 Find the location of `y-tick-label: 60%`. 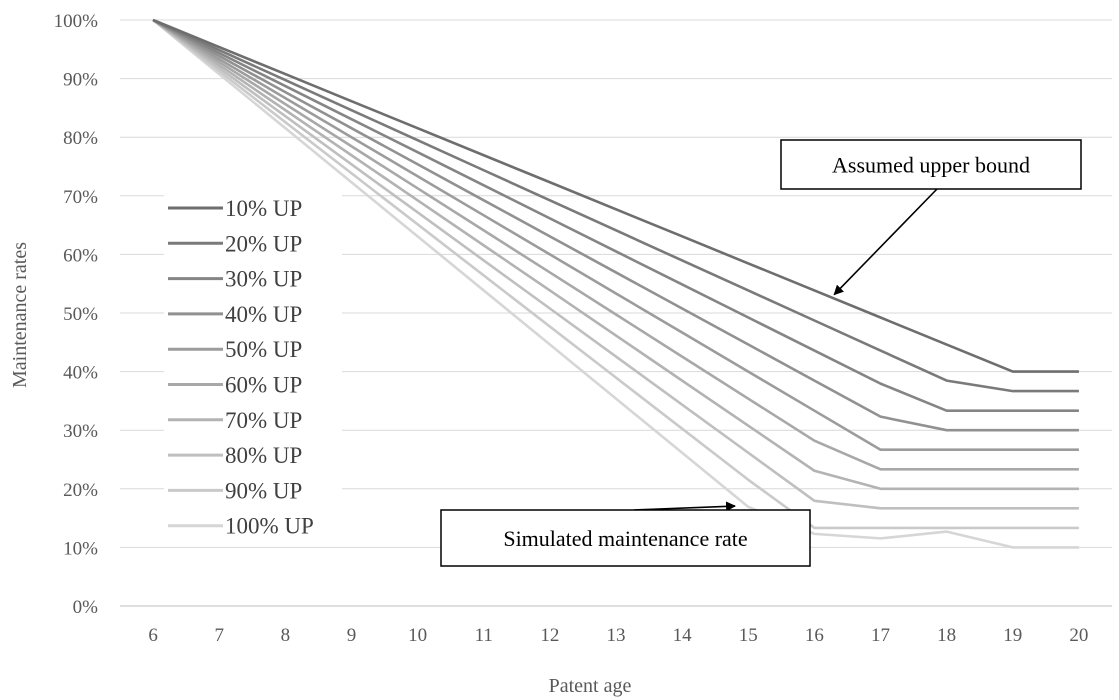

y-tick-label: 60% is located at coordinates (80, 255).